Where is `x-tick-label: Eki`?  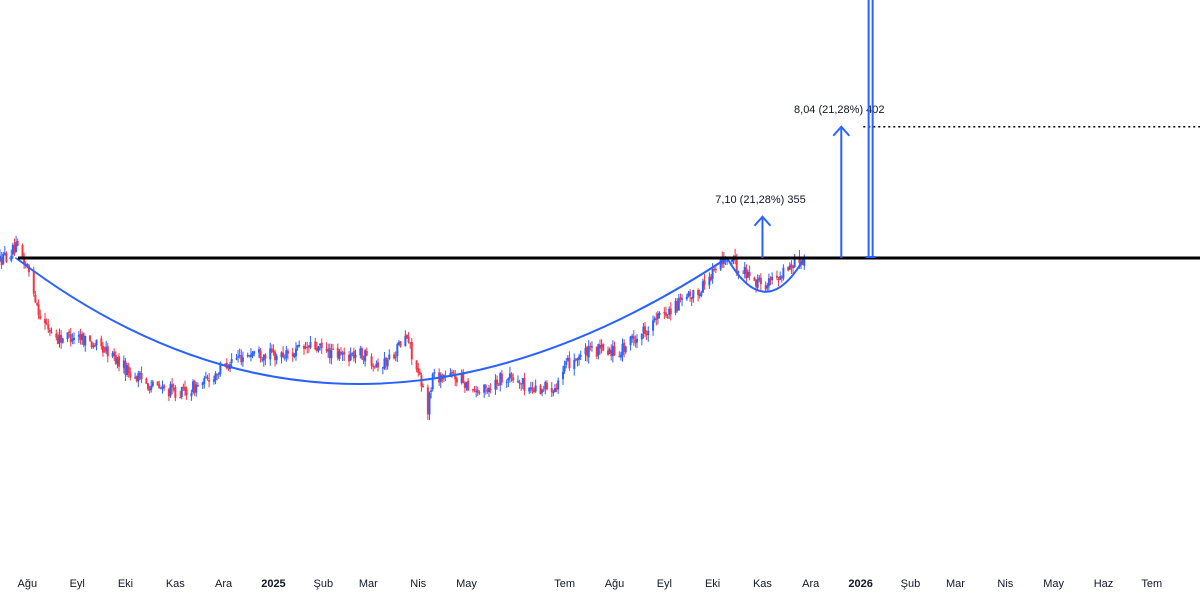
x-tick-label: Eki is located at coordinates (125, 584).